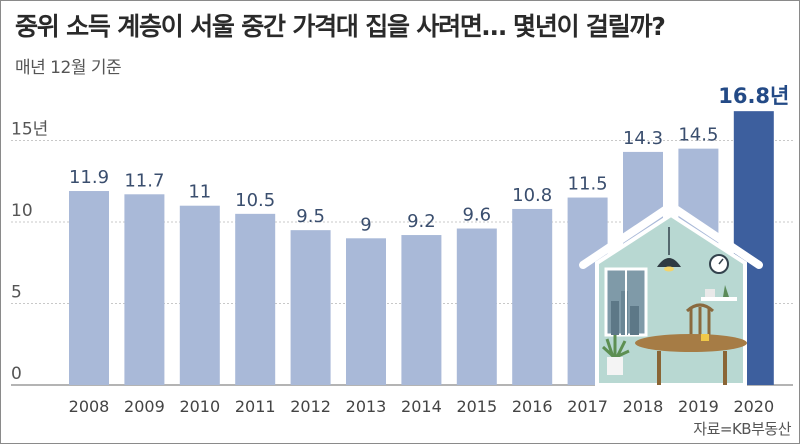 The height and width of the screenshot is (444, 800). What do you see at coordinates (29, 130) in the screenshot?
I see `y-tick-label: 15년` at bounding box center [29, 130].